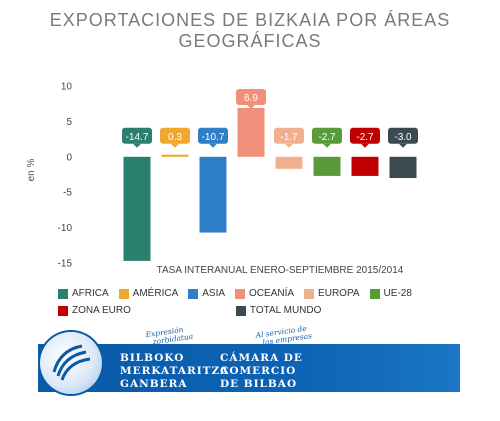 Image resolution: width=500 pixels, height=421 pixels. Describe the element at coordinates (67, 87) in the screenshot. I see `y-tick-label: 10` at that location.